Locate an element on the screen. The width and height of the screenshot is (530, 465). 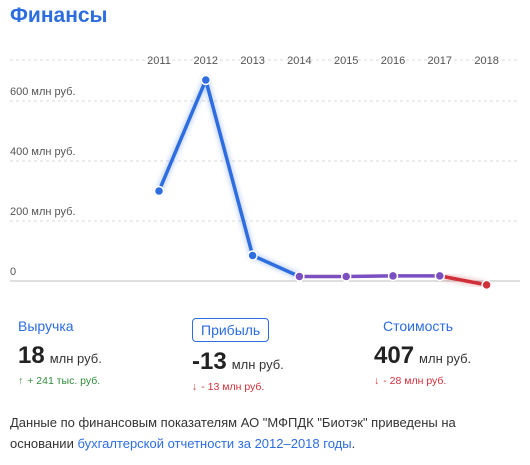
metric-profit: Прибыль -13 млн руб. ↓ - 13 млн руб. is located at coordinates (238, 355).